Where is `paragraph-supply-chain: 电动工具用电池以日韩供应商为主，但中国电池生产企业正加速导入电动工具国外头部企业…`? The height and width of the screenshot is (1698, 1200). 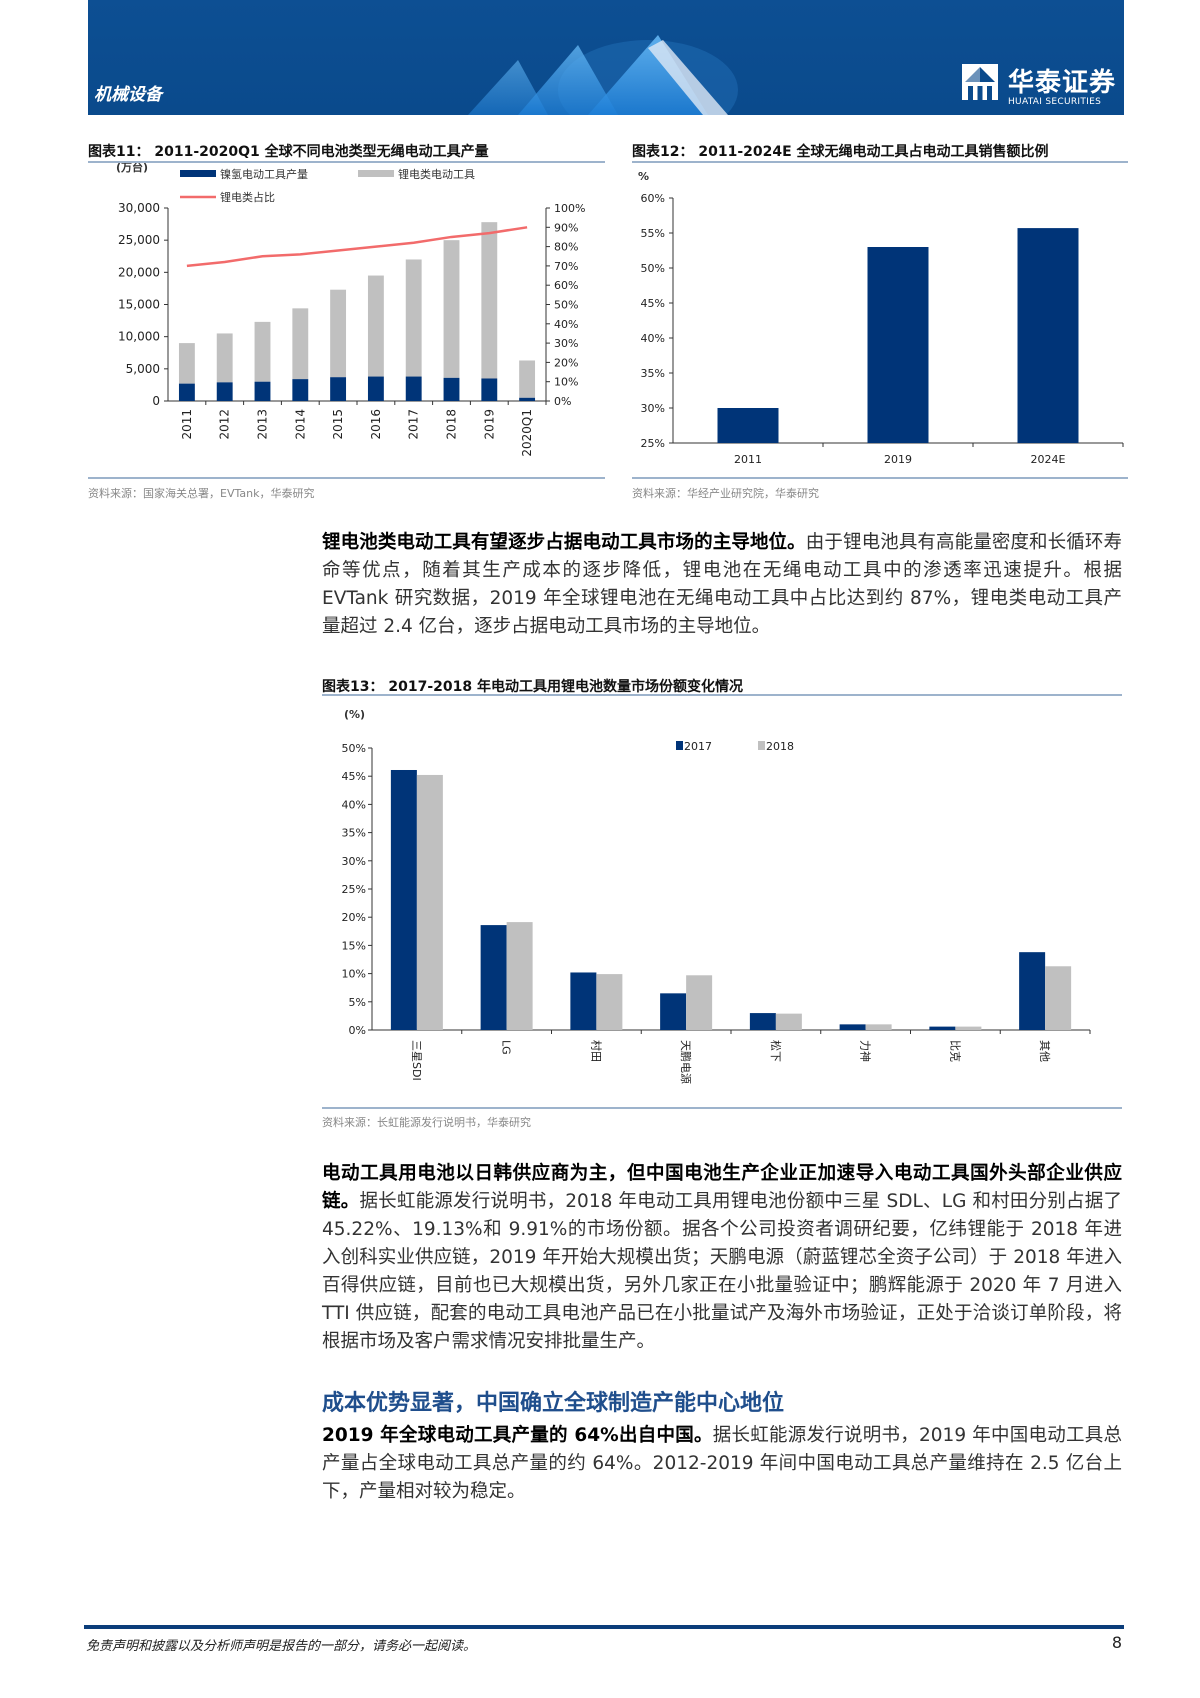 paragraph-supply-chain: 电动工具用电池以日韩供应商为主，但中国电池生产企业正加速导入电动工具国外头部企业… is located at coordinates (722, 1258).